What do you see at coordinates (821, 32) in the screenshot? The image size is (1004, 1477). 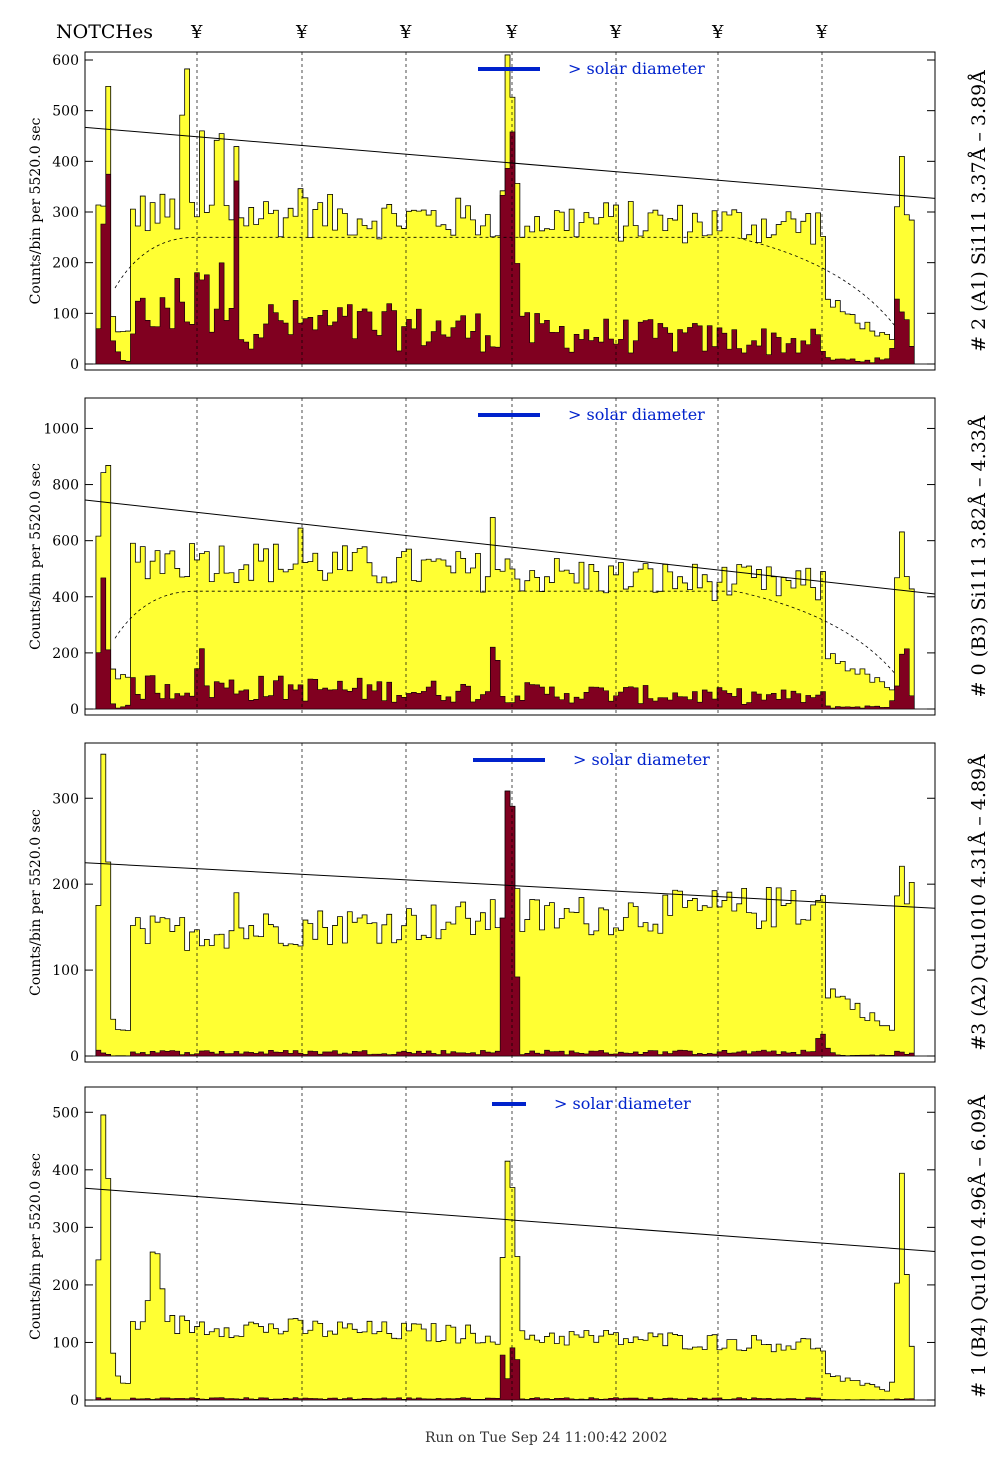 I see `notch-marker-7: ¥` at bounding box center [821, 32].